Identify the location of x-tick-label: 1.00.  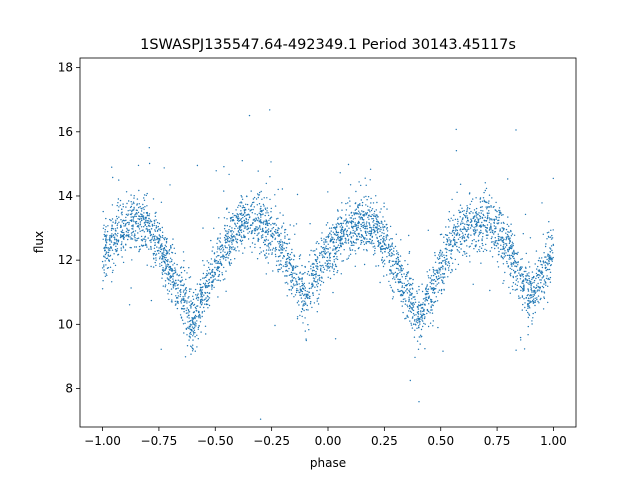
(553, 441).